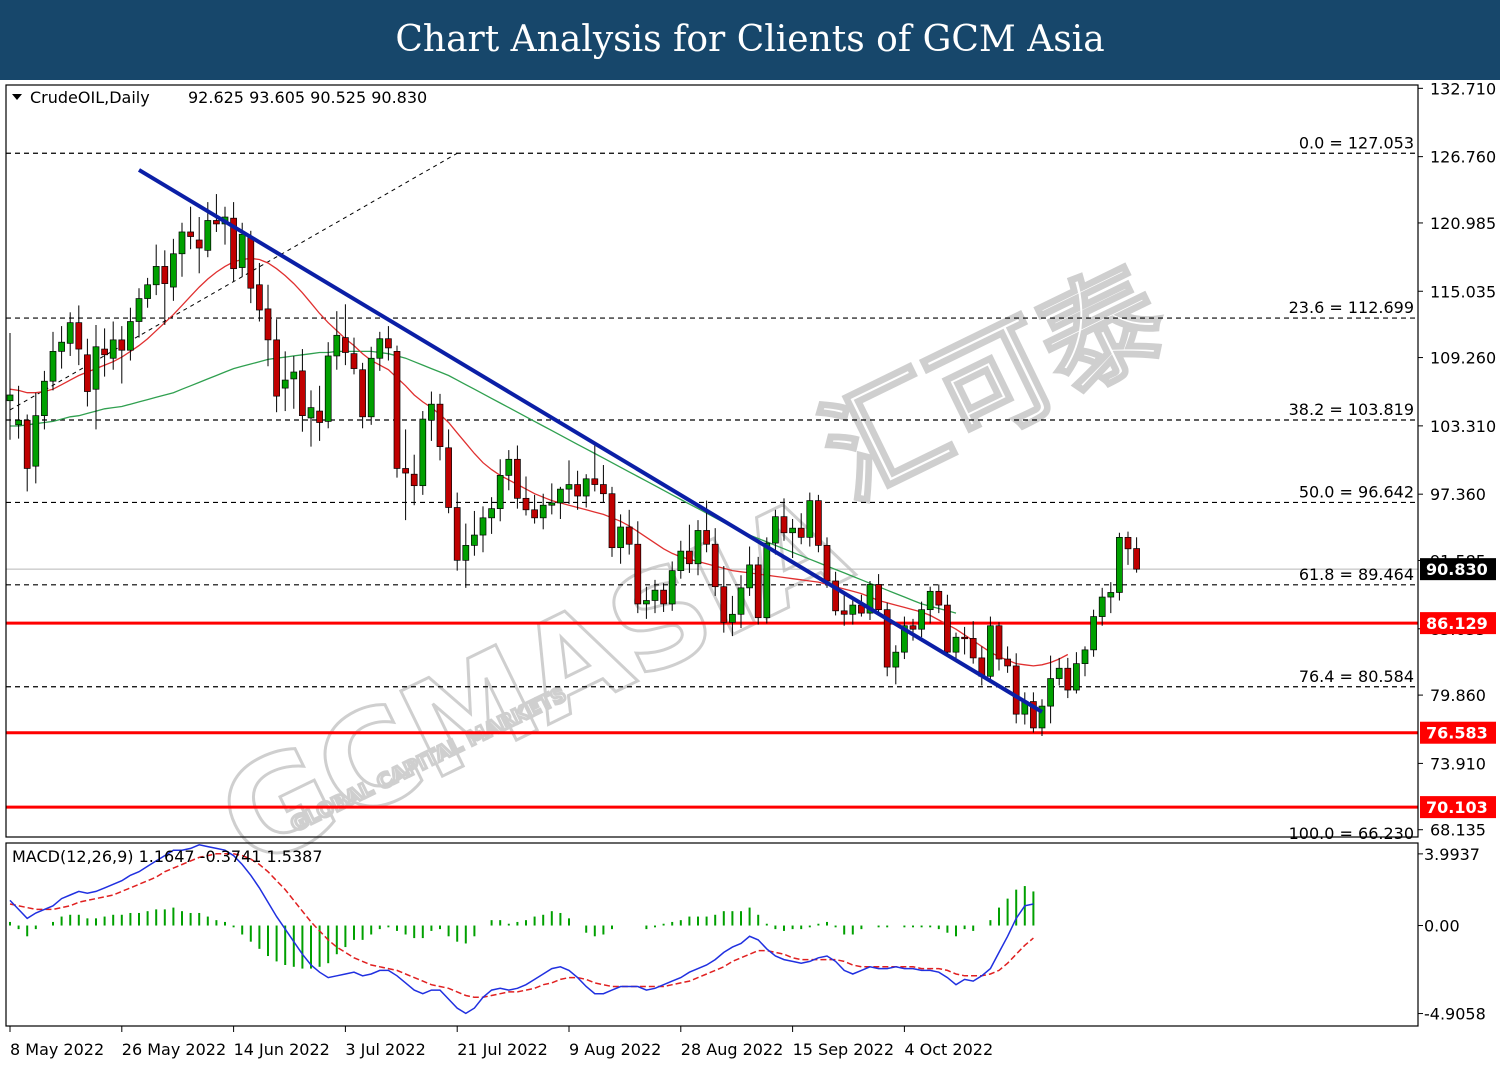  I want to click on y-tick-label: 73.910, so click(1458, 763).